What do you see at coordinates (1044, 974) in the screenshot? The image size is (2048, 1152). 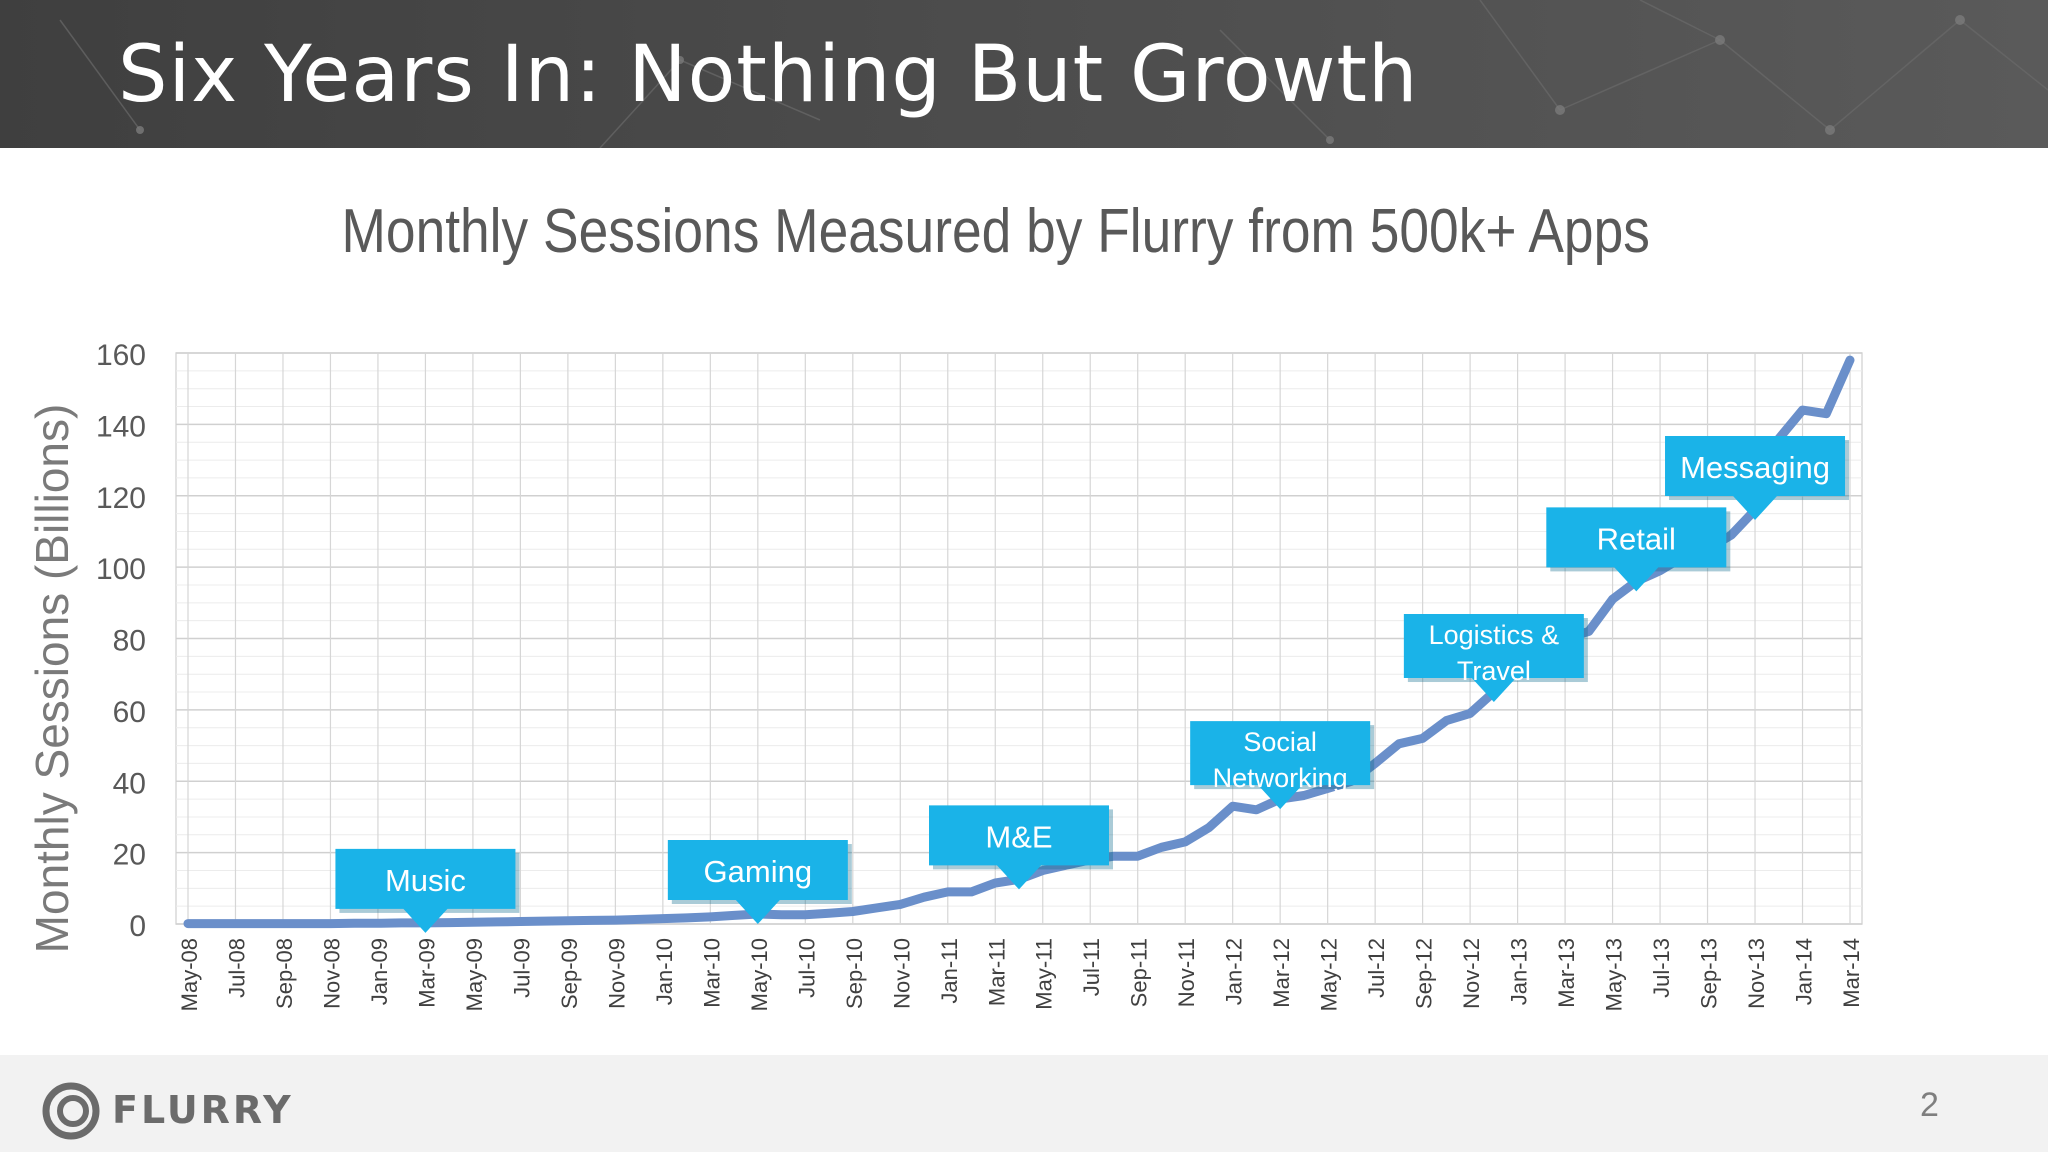 I see `x-tick-label: May-11` at bounding box center [1044, 974].